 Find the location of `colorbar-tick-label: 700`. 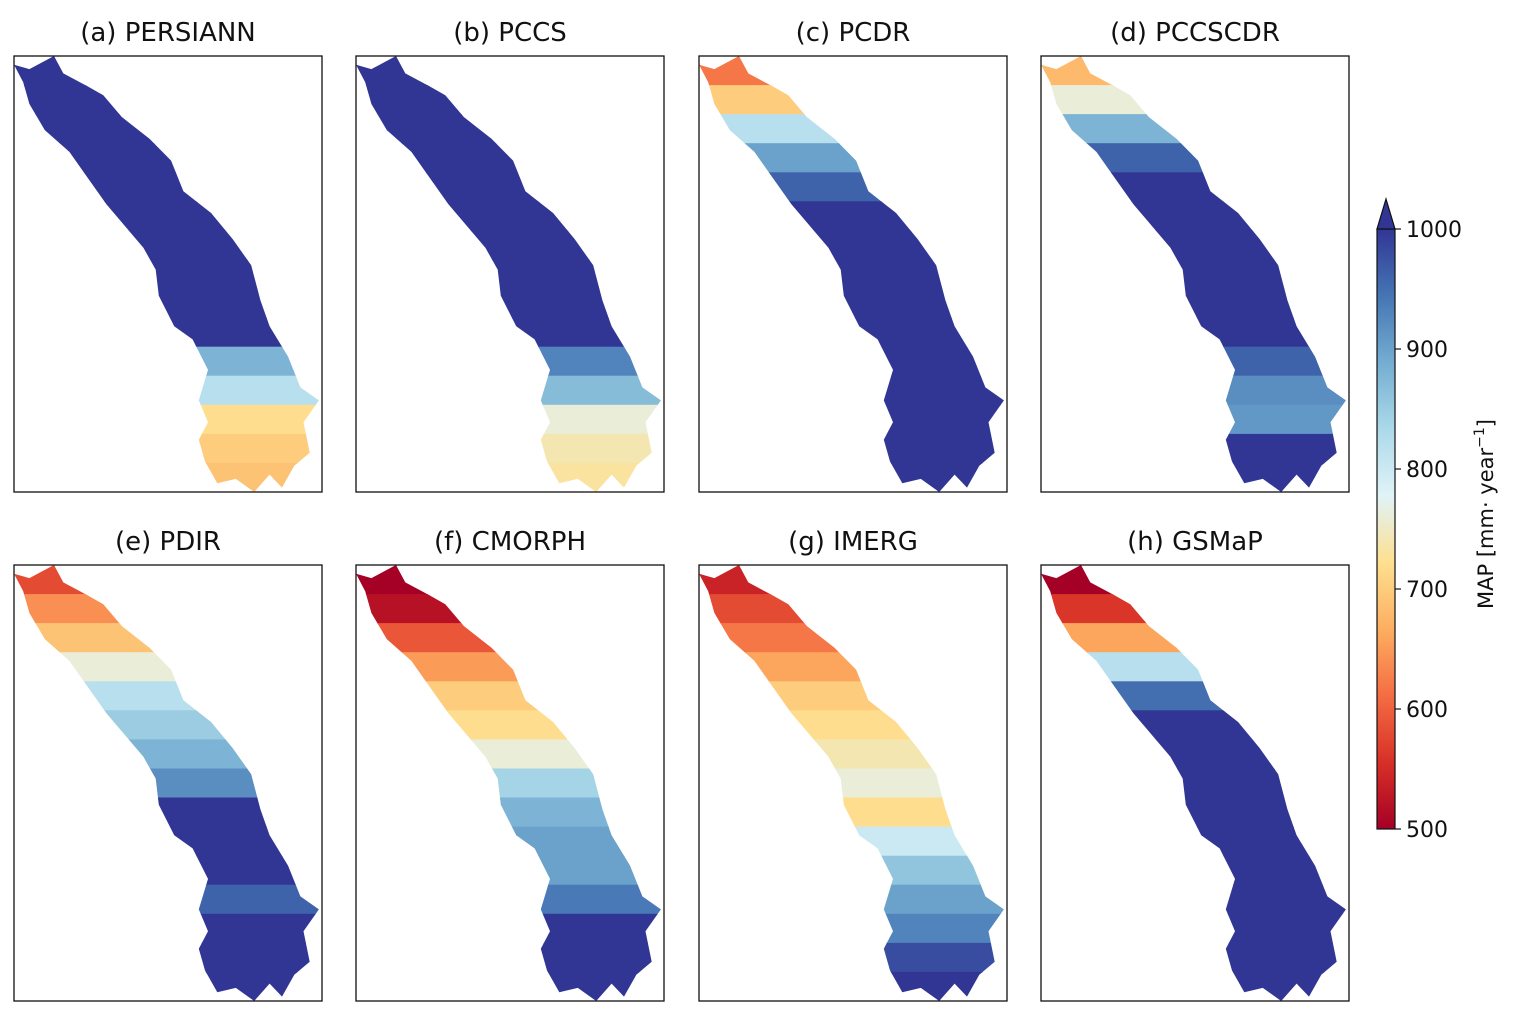

colorbar-tick-label: 700 is located at coordinates (1427, 590).